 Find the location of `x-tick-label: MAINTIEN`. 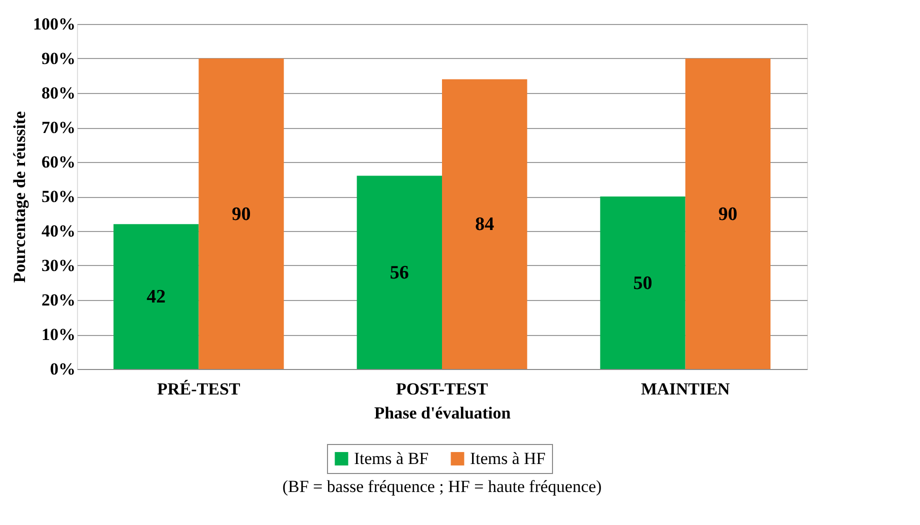

x-tick-label: MAINTIEN is located at coordinates (685, 389).